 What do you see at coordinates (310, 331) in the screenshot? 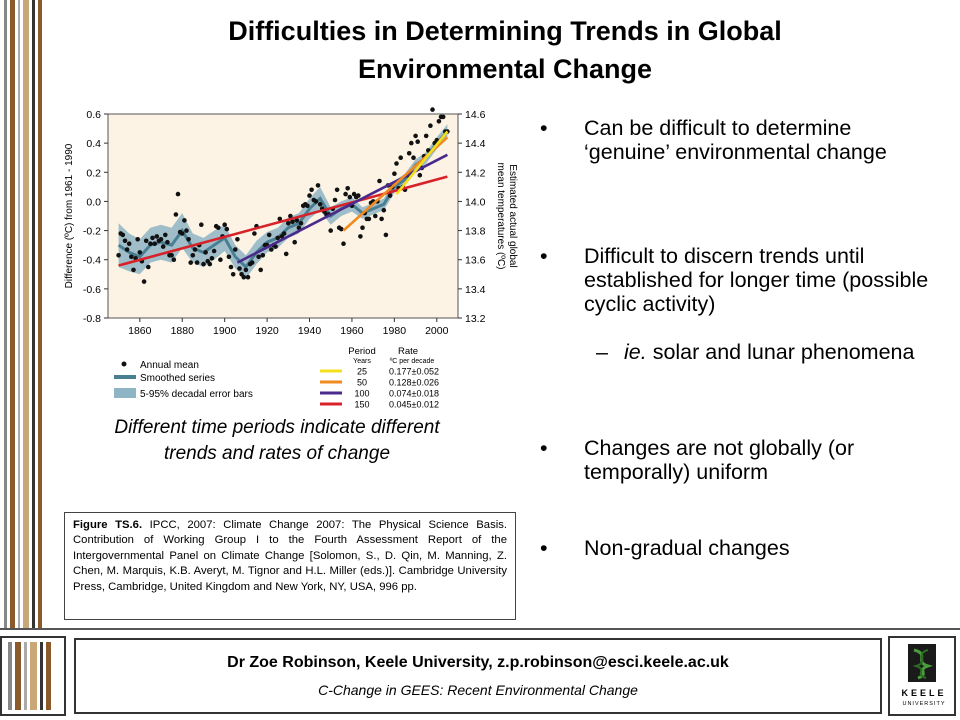
I see `x-tick-label: 1940` at bounding box center [310, 331].